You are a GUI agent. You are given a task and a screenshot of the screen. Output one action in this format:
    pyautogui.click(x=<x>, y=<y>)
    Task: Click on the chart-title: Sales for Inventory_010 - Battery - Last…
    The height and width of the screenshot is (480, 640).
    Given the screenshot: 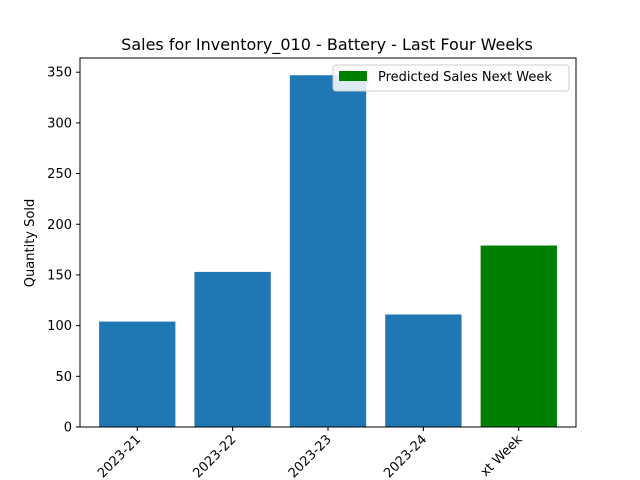 What is the action you would take?
    pyautogui.click(x=327, y=45)
    